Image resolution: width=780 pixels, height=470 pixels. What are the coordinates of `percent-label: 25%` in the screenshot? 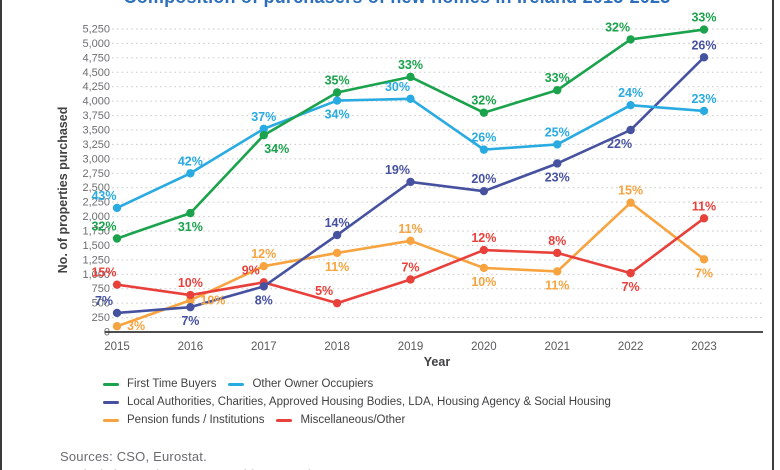 It's located at (557, 132).